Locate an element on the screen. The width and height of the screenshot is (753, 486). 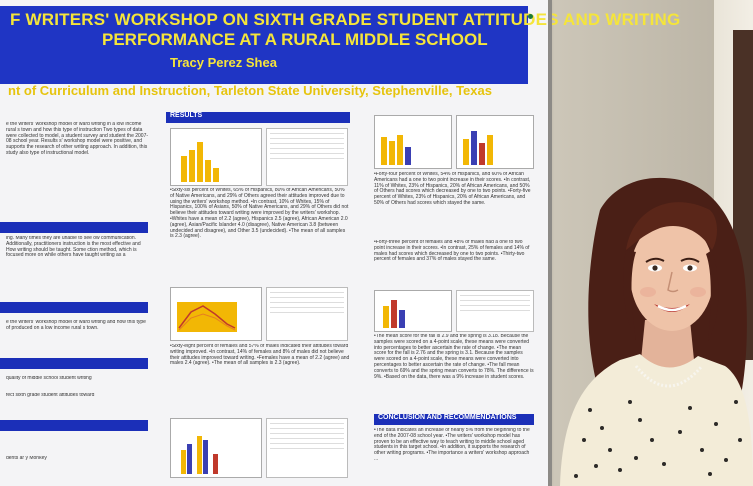
conclusion-header: CONCLUSION AND RECOMMENDATIONS is located at coordinates (454, 419).